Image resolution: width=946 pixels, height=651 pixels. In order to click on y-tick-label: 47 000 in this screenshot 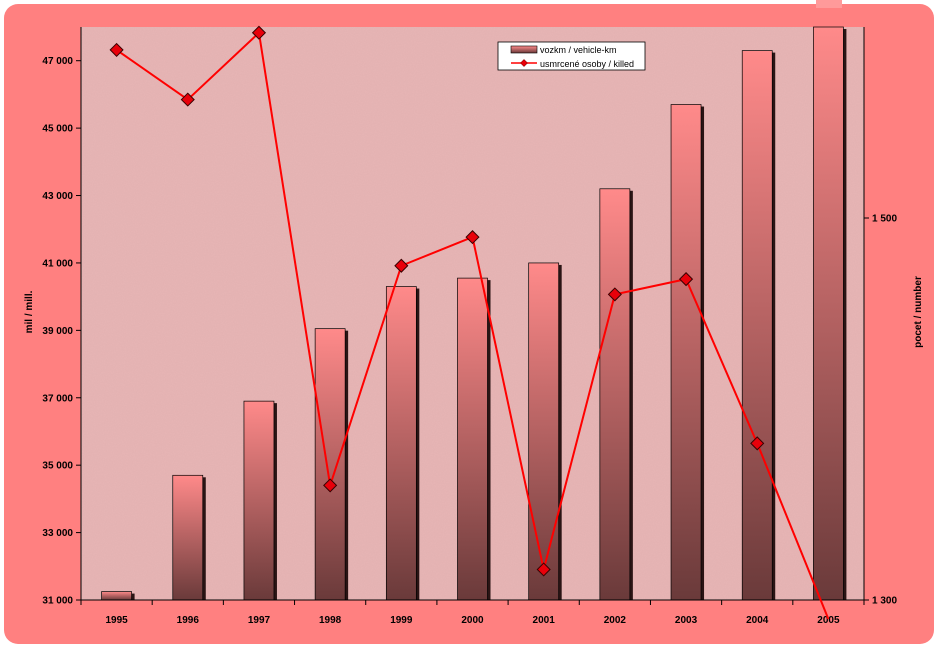, I will do `click(57, 61)`.